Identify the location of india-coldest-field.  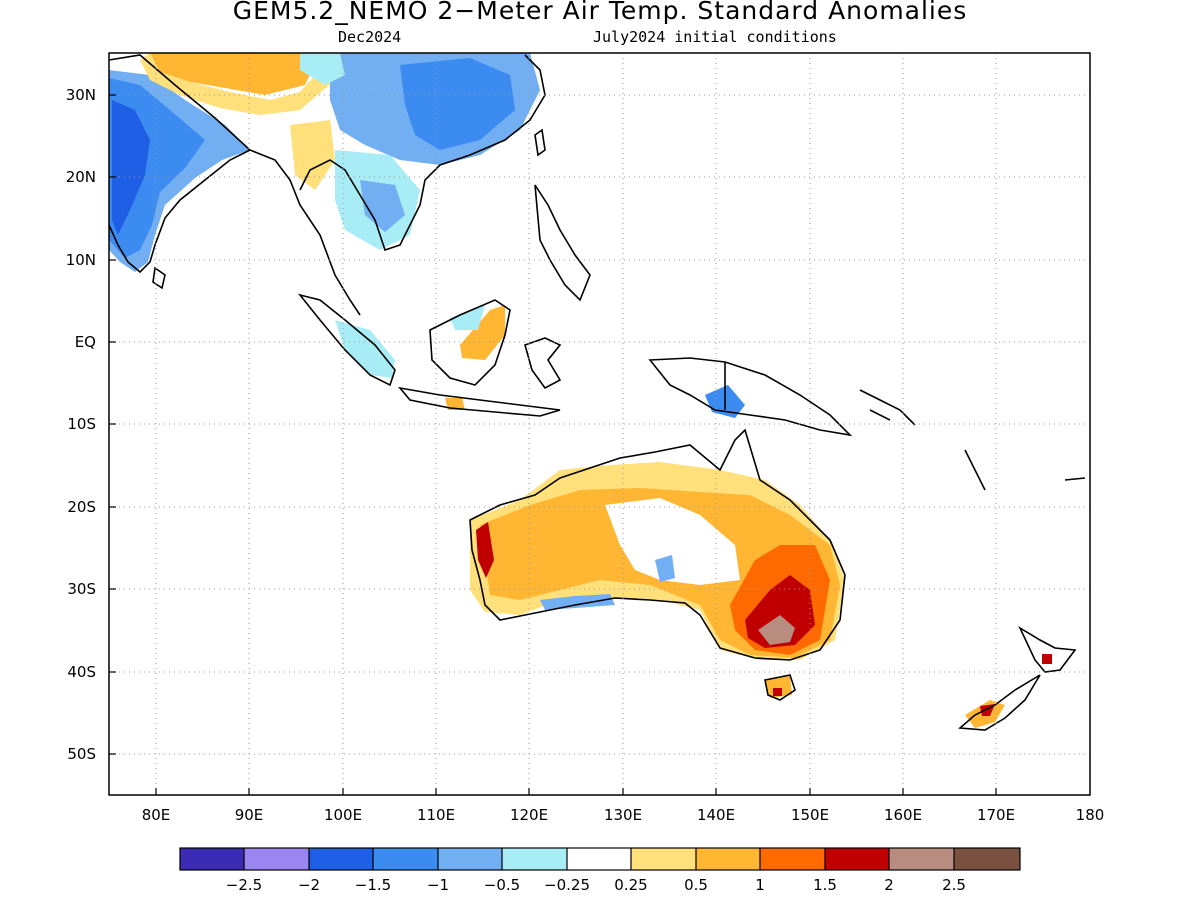
(131, 167).